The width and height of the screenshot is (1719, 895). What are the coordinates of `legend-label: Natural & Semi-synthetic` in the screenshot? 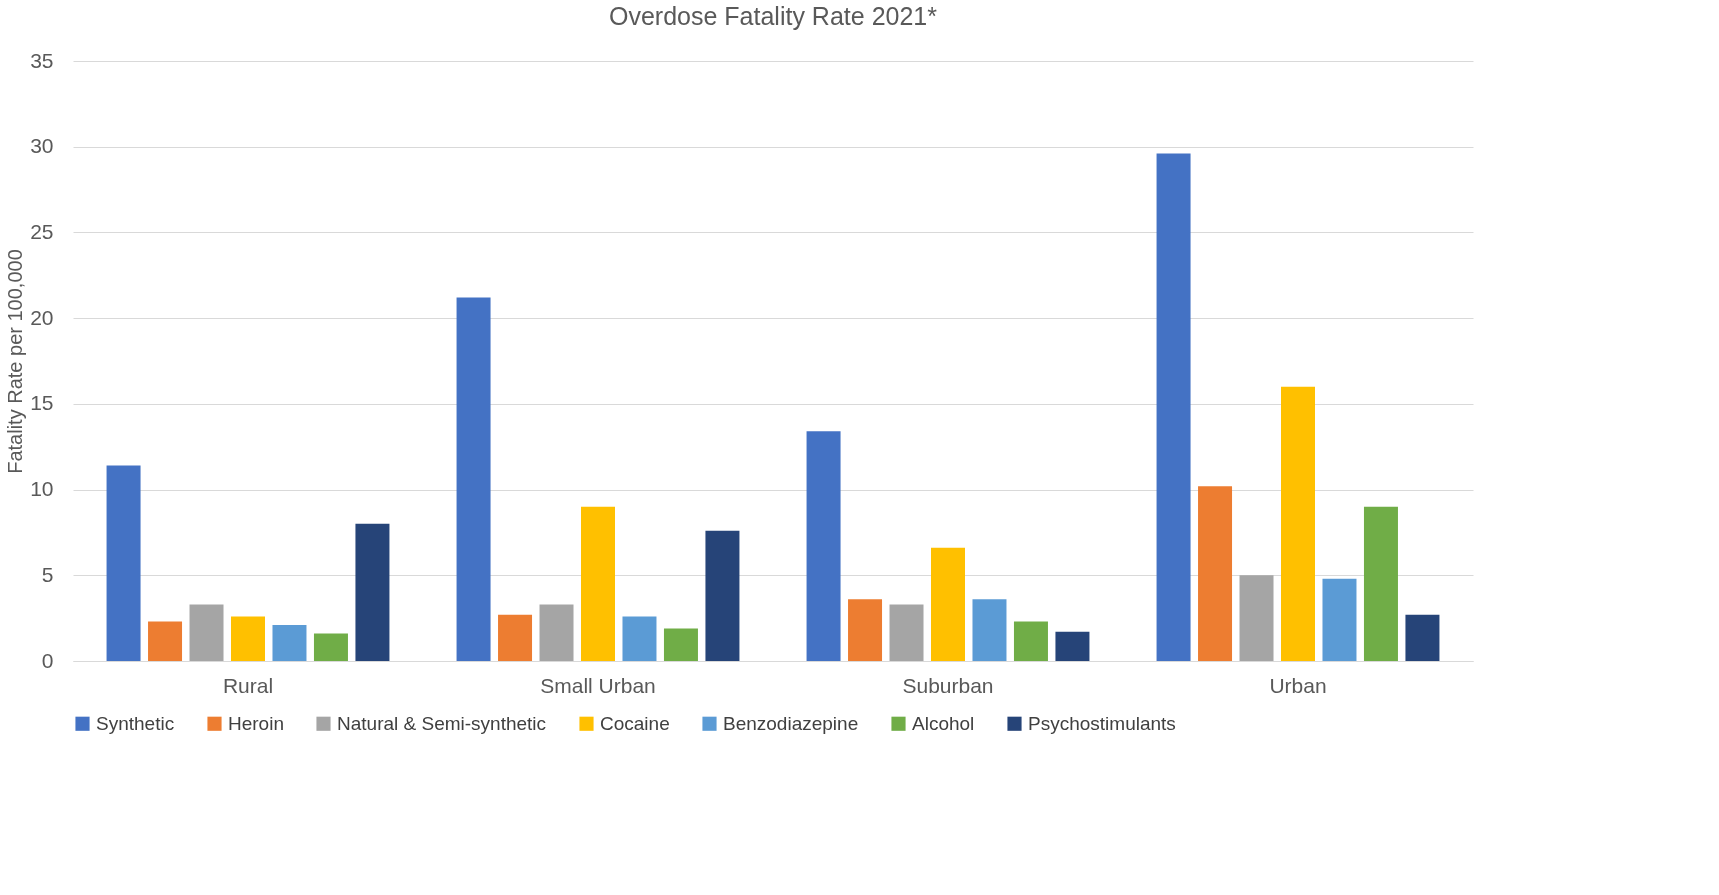 It's located at (442, 723).